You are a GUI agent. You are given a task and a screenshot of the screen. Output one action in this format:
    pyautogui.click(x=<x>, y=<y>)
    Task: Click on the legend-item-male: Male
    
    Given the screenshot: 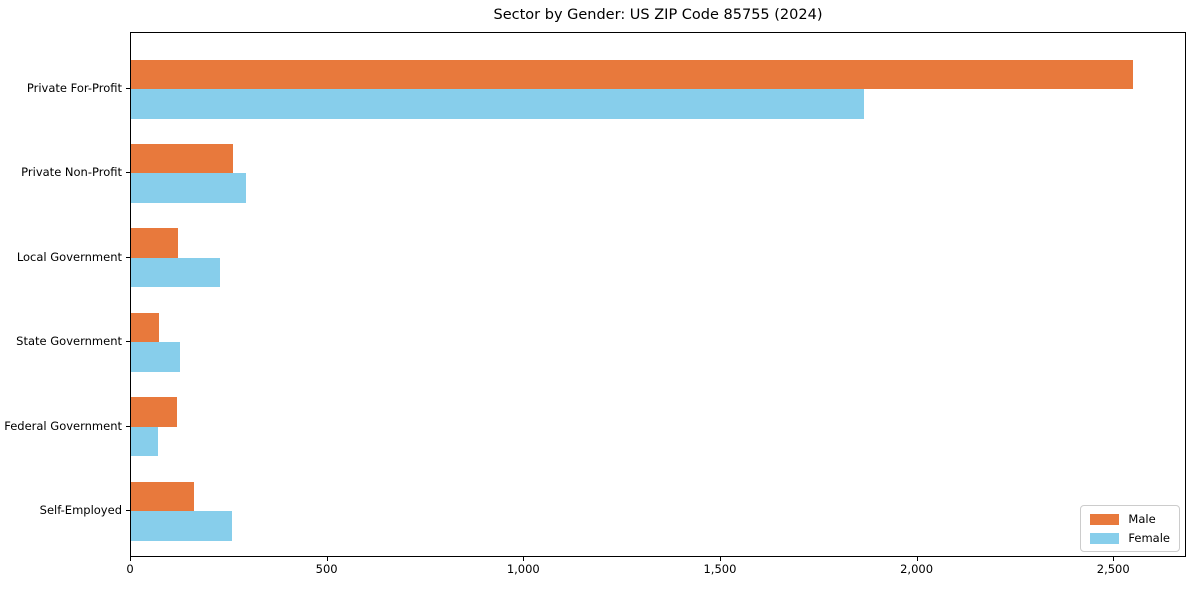 What is the action you would take?
    pyautogui.click(x=1130, y=519)
    